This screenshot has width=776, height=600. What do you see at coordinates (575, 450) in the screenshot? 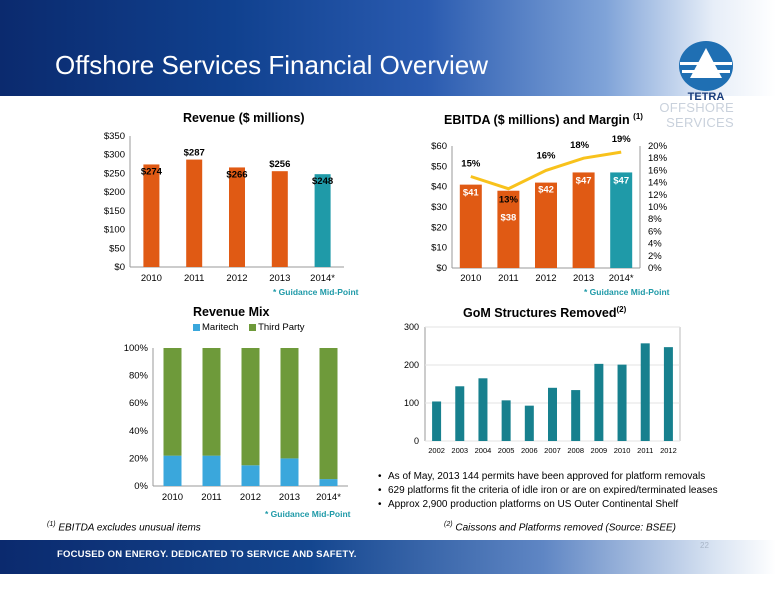
I see `gom-x-tick: 2008` at bounding box center [575, 450].